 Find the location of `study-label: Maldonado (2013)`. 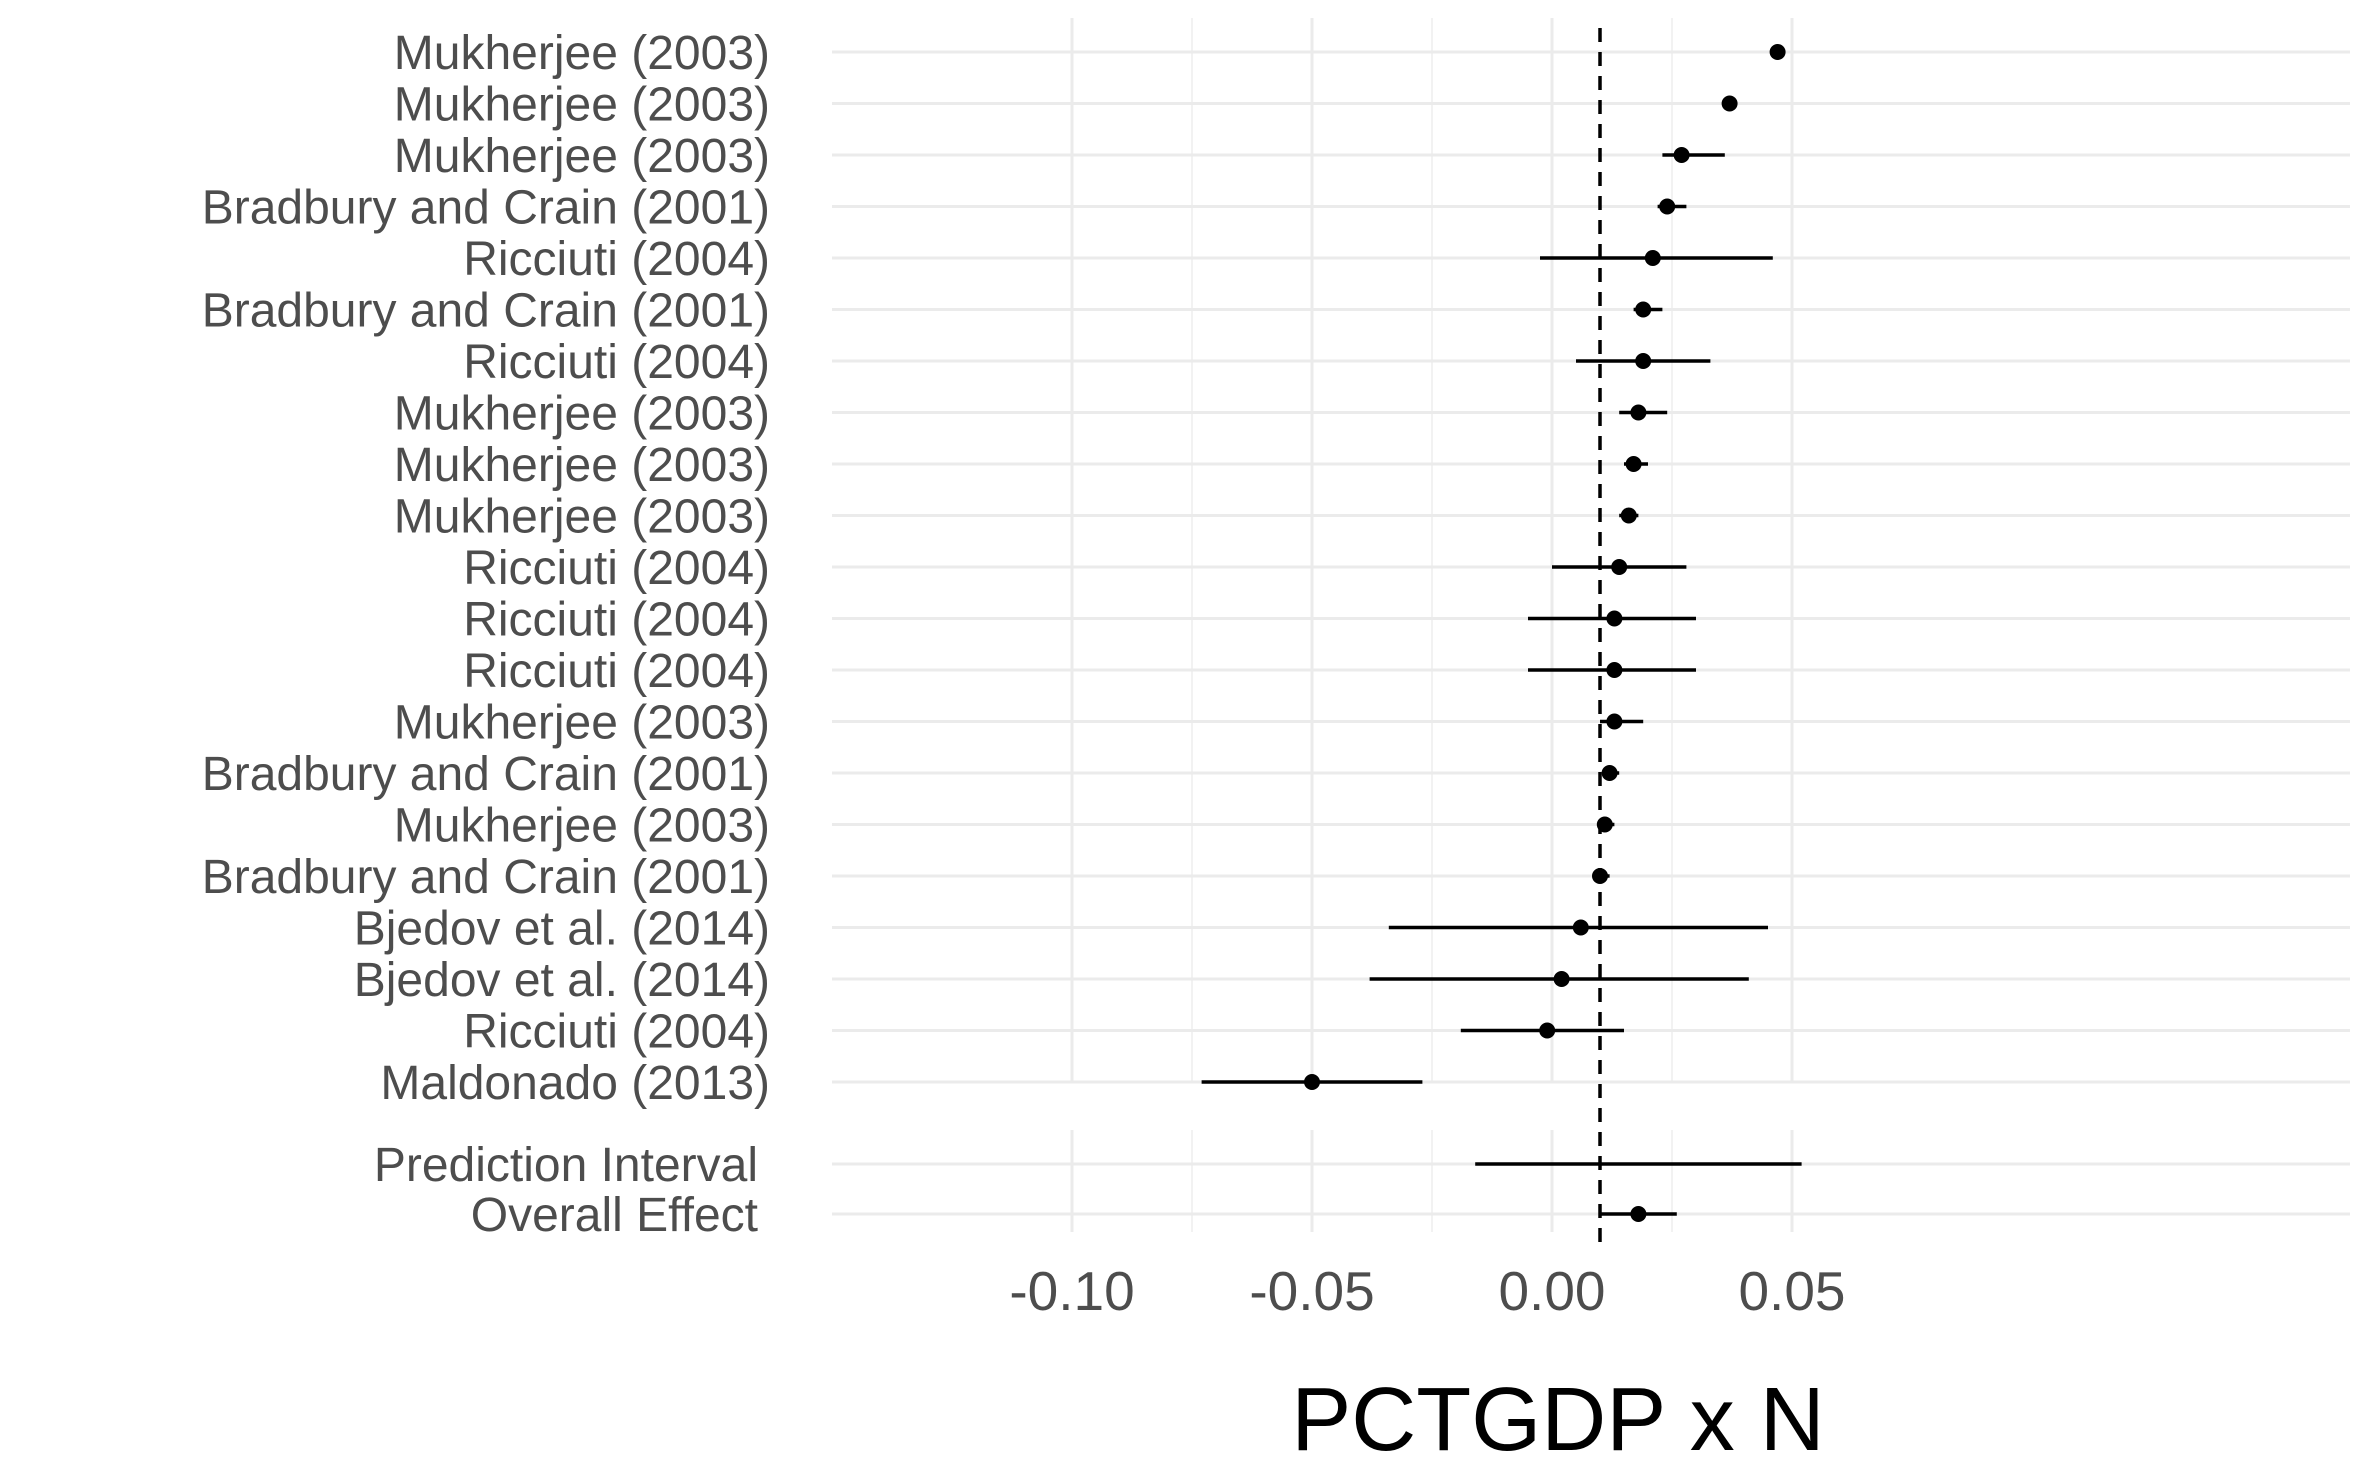

study-label: Maldonado (2013) is located at coordinates (575, 1083).